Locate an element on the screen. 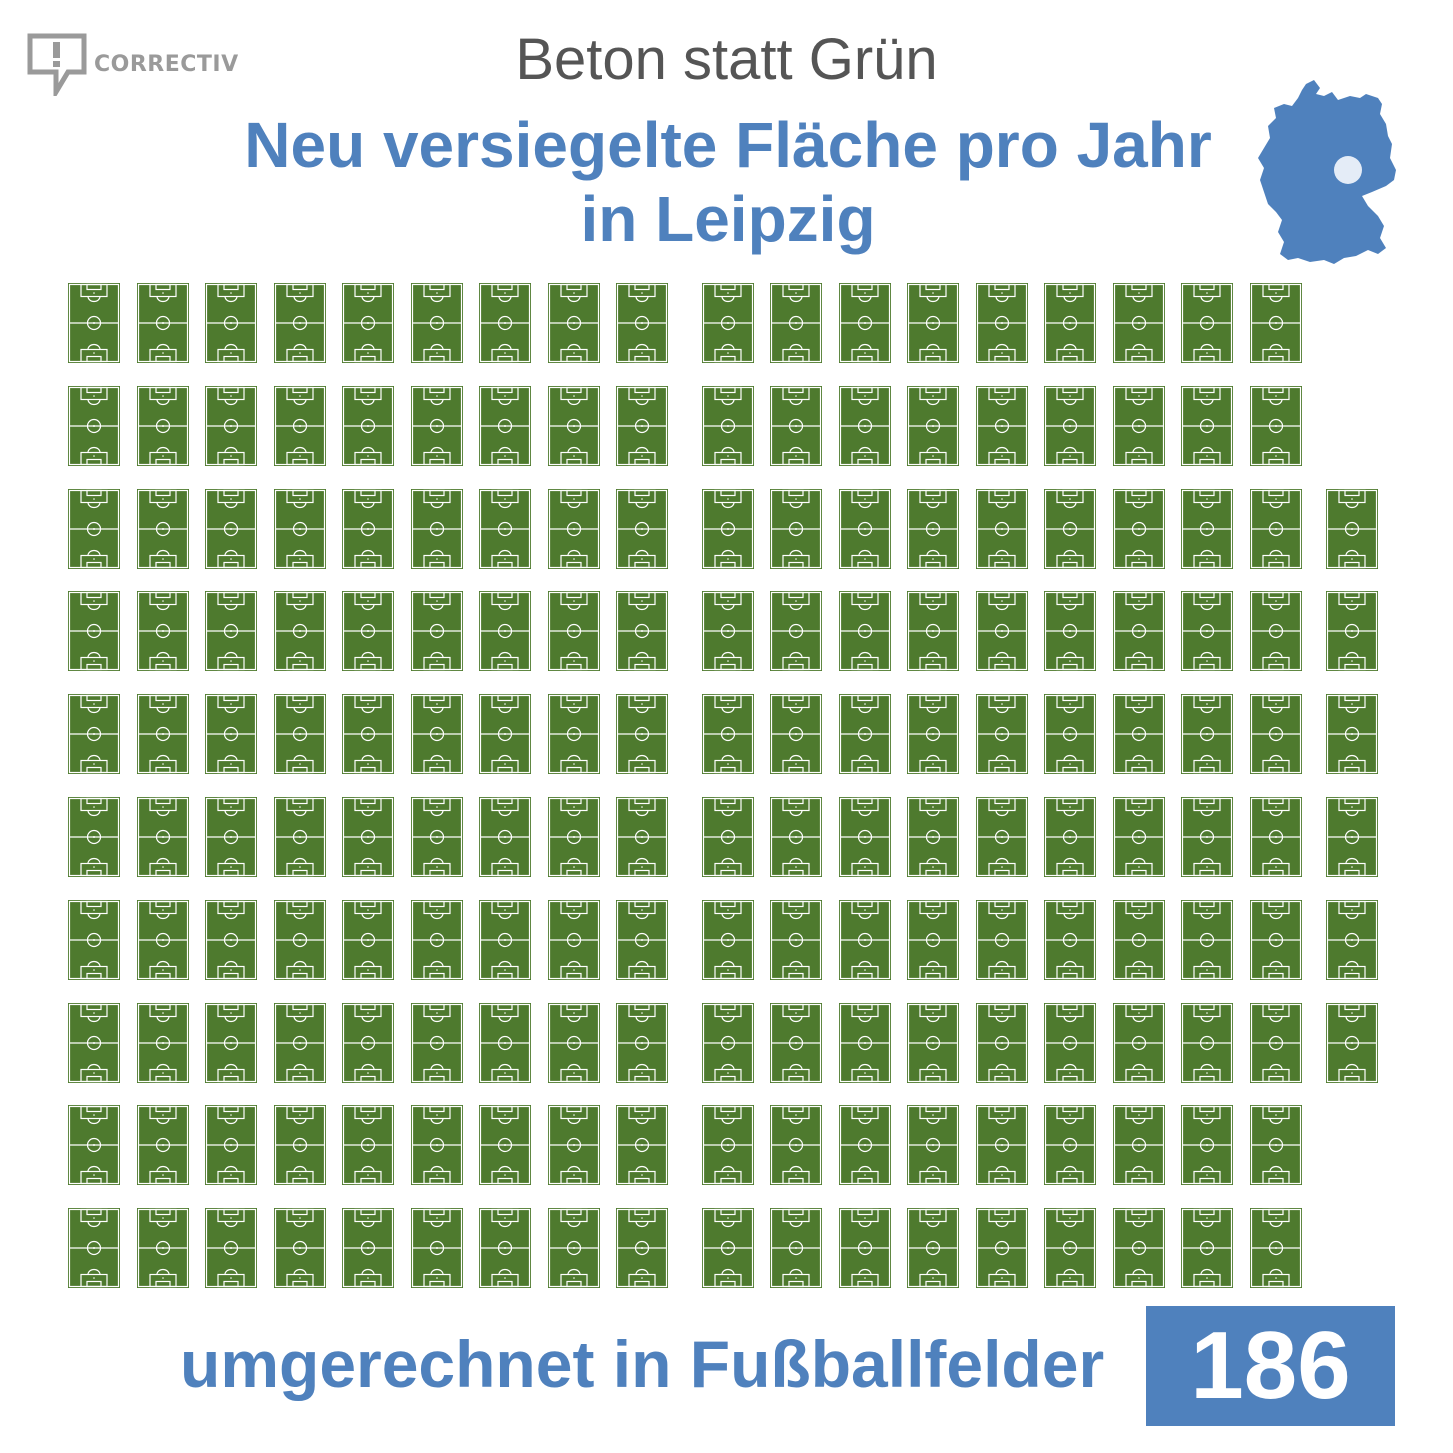  total-count: 186 is located at coordinates (1270, 1366).